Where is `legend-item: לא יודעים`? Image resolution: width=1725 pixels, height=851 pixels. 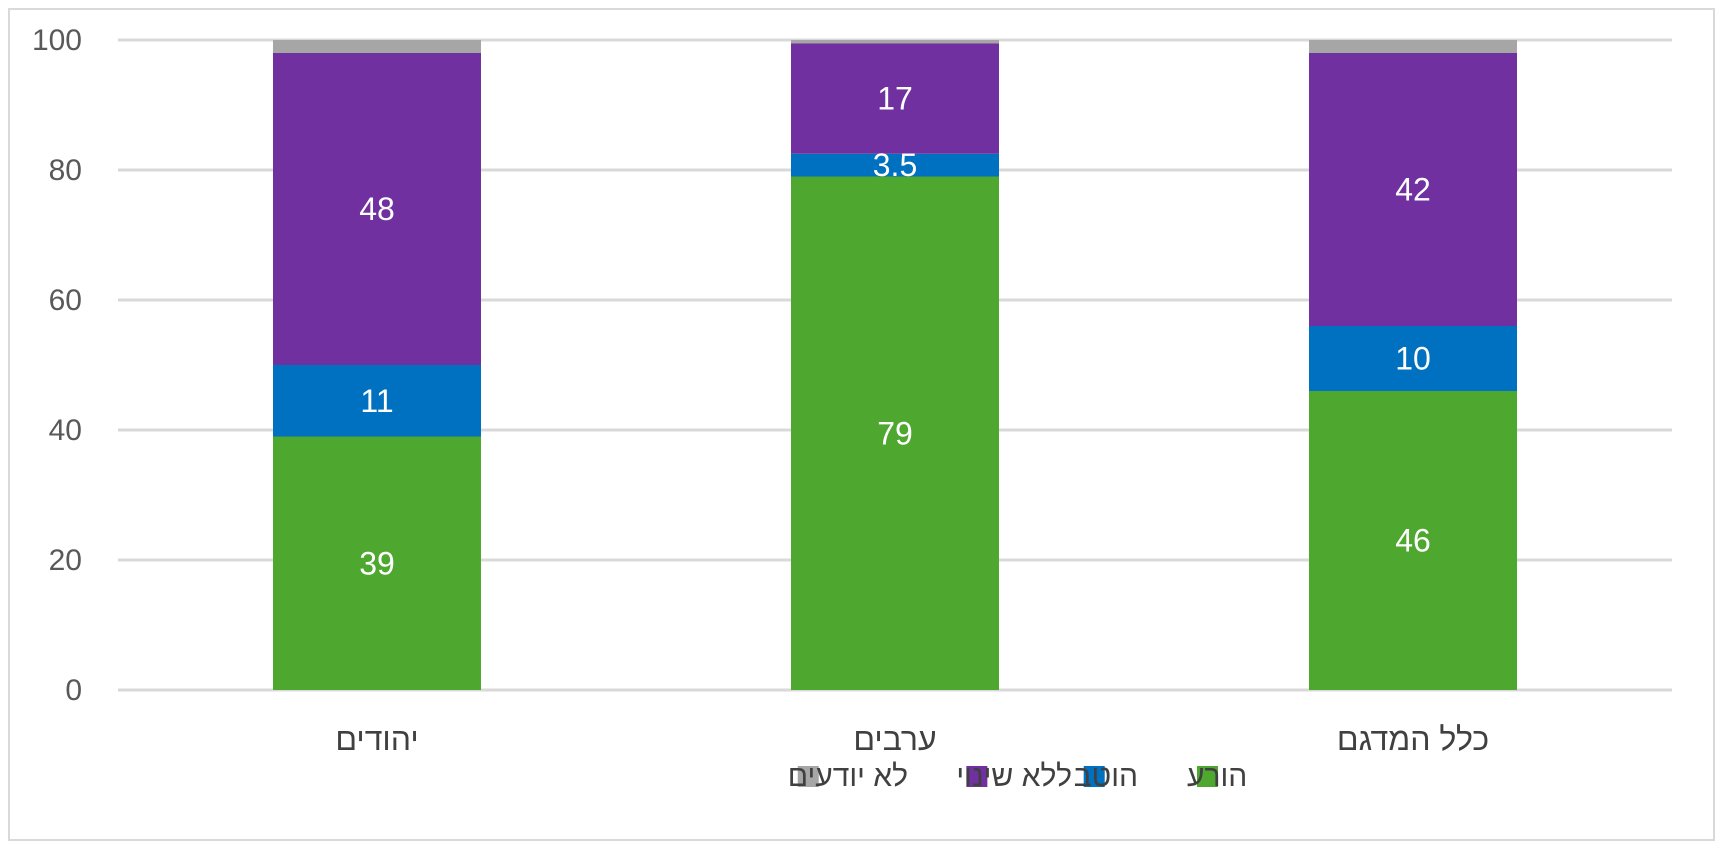 legend-item: לא יודעים is located at coordinates (848, 776).